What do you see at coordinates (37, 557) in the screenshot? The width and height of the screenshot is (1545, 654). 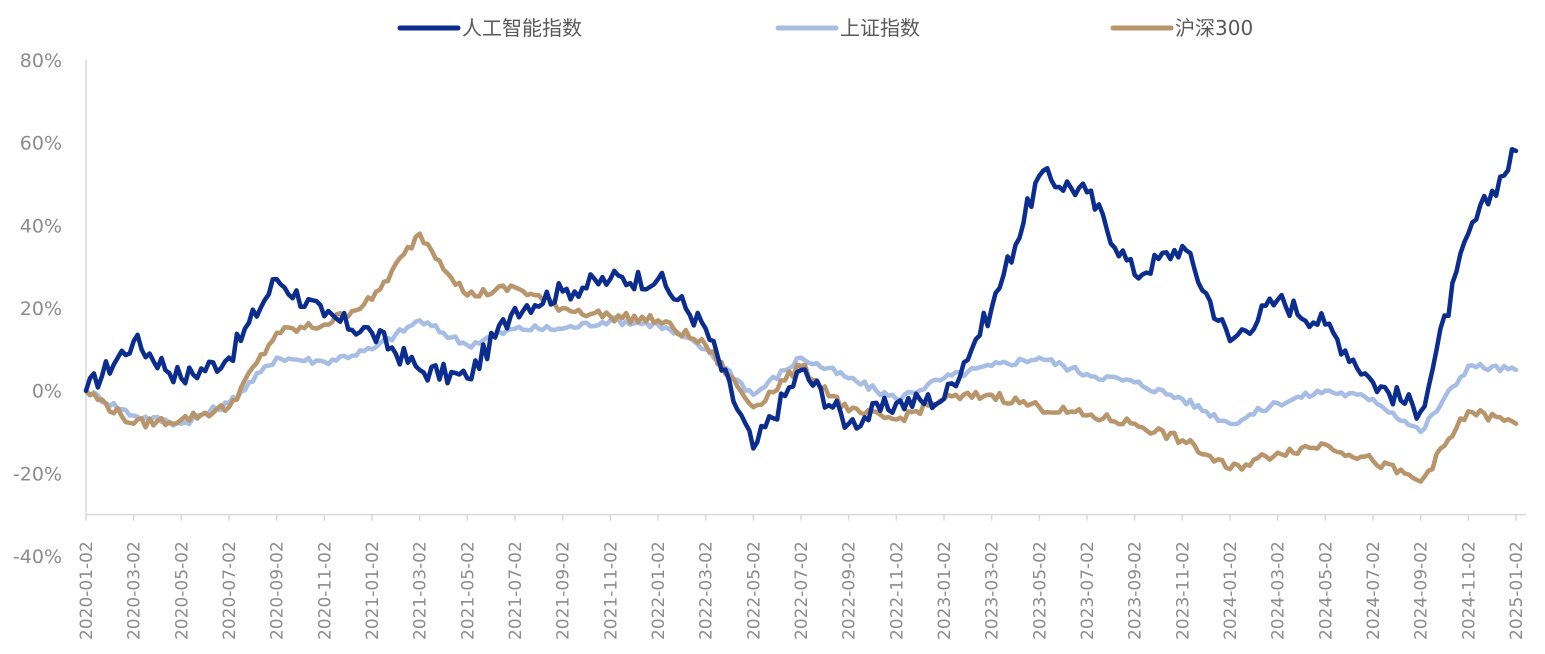 I see `y-tick-label: -40%` at bounding box center [37, 557].